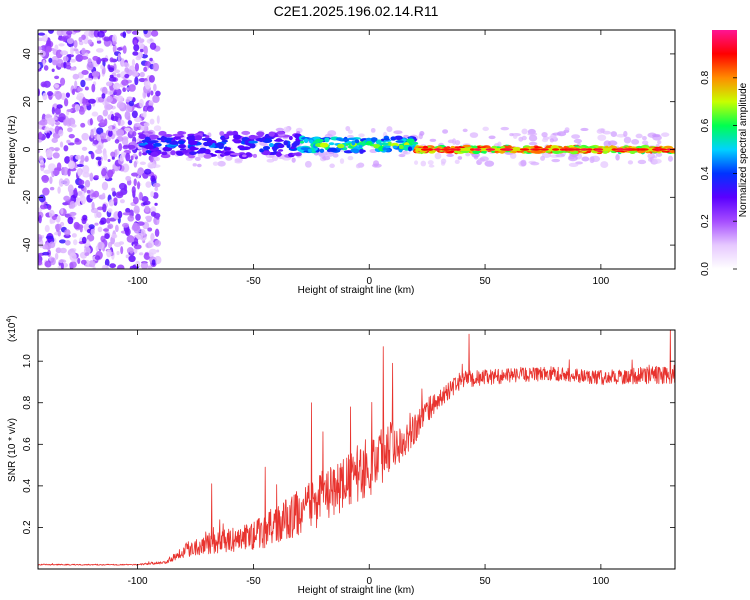  What do you see at coordinates (12, 150) in the screenshot?
I see `spectrogram-y-label: Frequency (Hz)` at bounding box center [12, 150].